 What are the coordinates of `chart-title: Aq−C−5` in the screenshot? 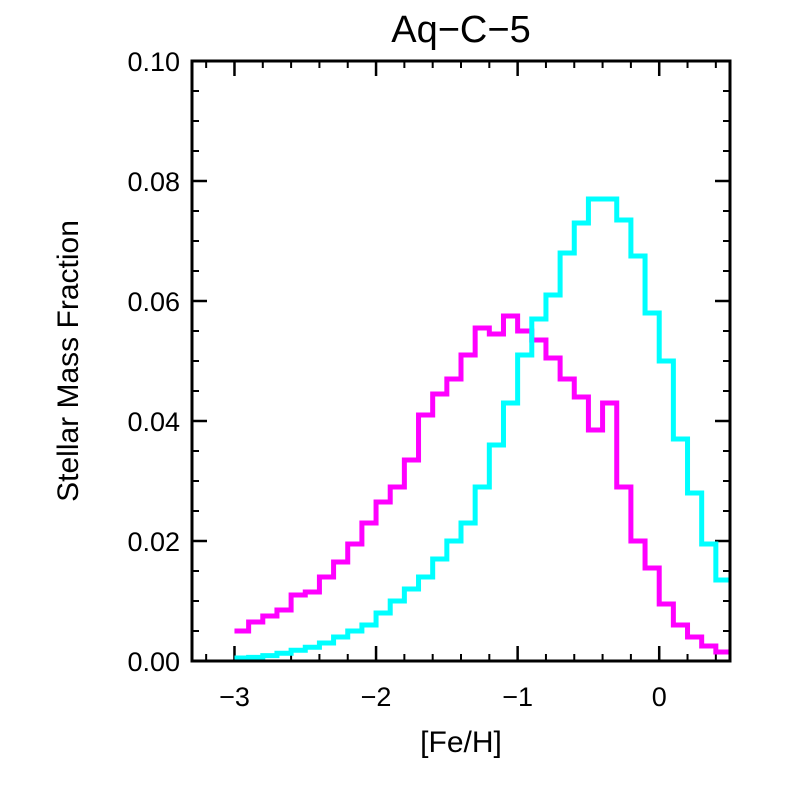 It's located at (460, 30).